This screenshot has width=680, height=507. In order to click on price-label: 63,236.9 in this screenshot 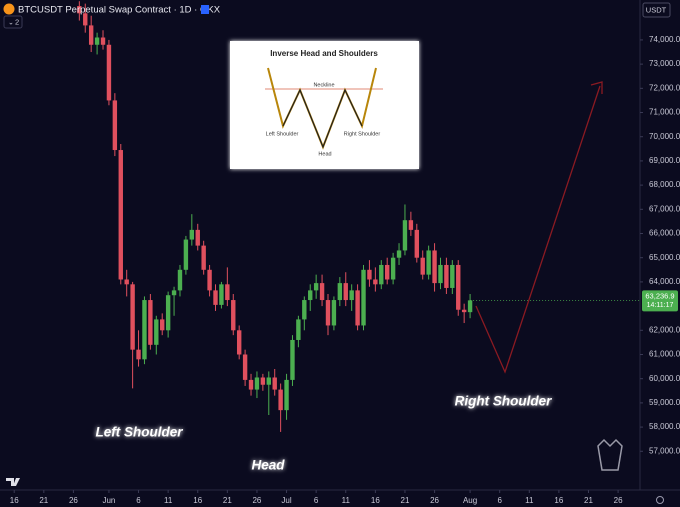, I will do `click(659, 295)`.